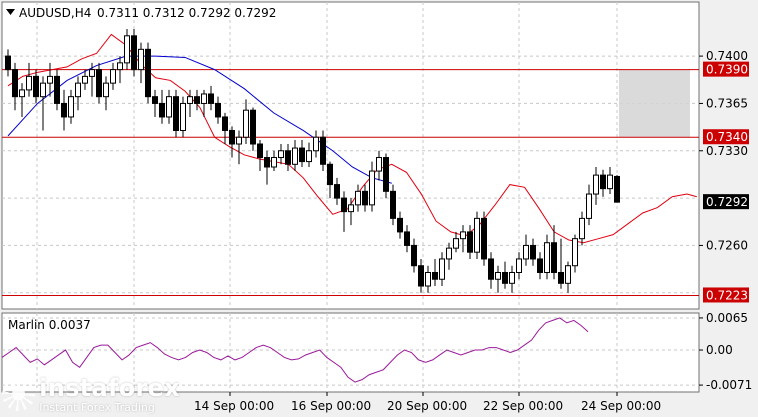  I want to click on x-tick-label: 24 Sep 00:00, so click(621, 406).